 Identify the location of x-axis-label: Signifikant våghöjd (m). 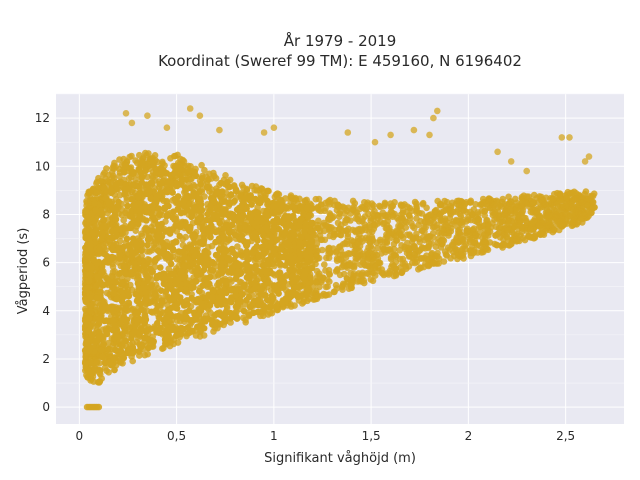
(340, 458).